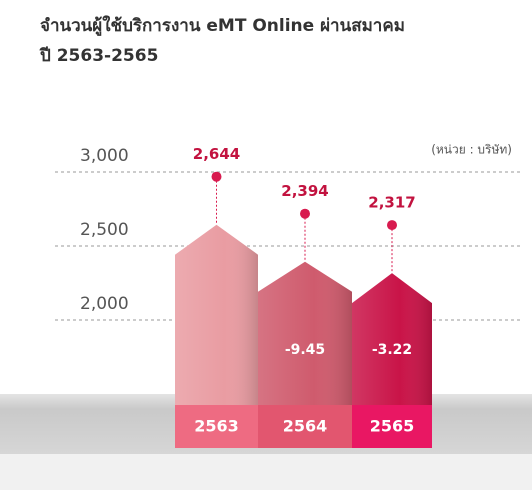 The width and height of the screenshot is (532, 490). What do you see at coordinates (104, 230) in the screenshot?
I see `y-tick-label: 2,500` at bounding box center [104, 230].